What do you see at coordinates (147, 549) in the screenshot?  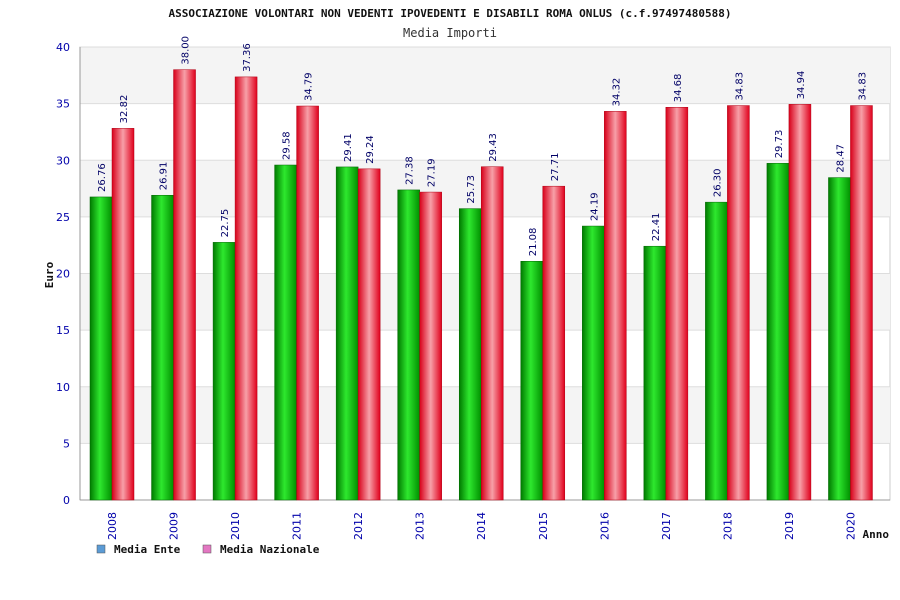 I see `legend-label: Media Ente` at bounding box center [147, 549].